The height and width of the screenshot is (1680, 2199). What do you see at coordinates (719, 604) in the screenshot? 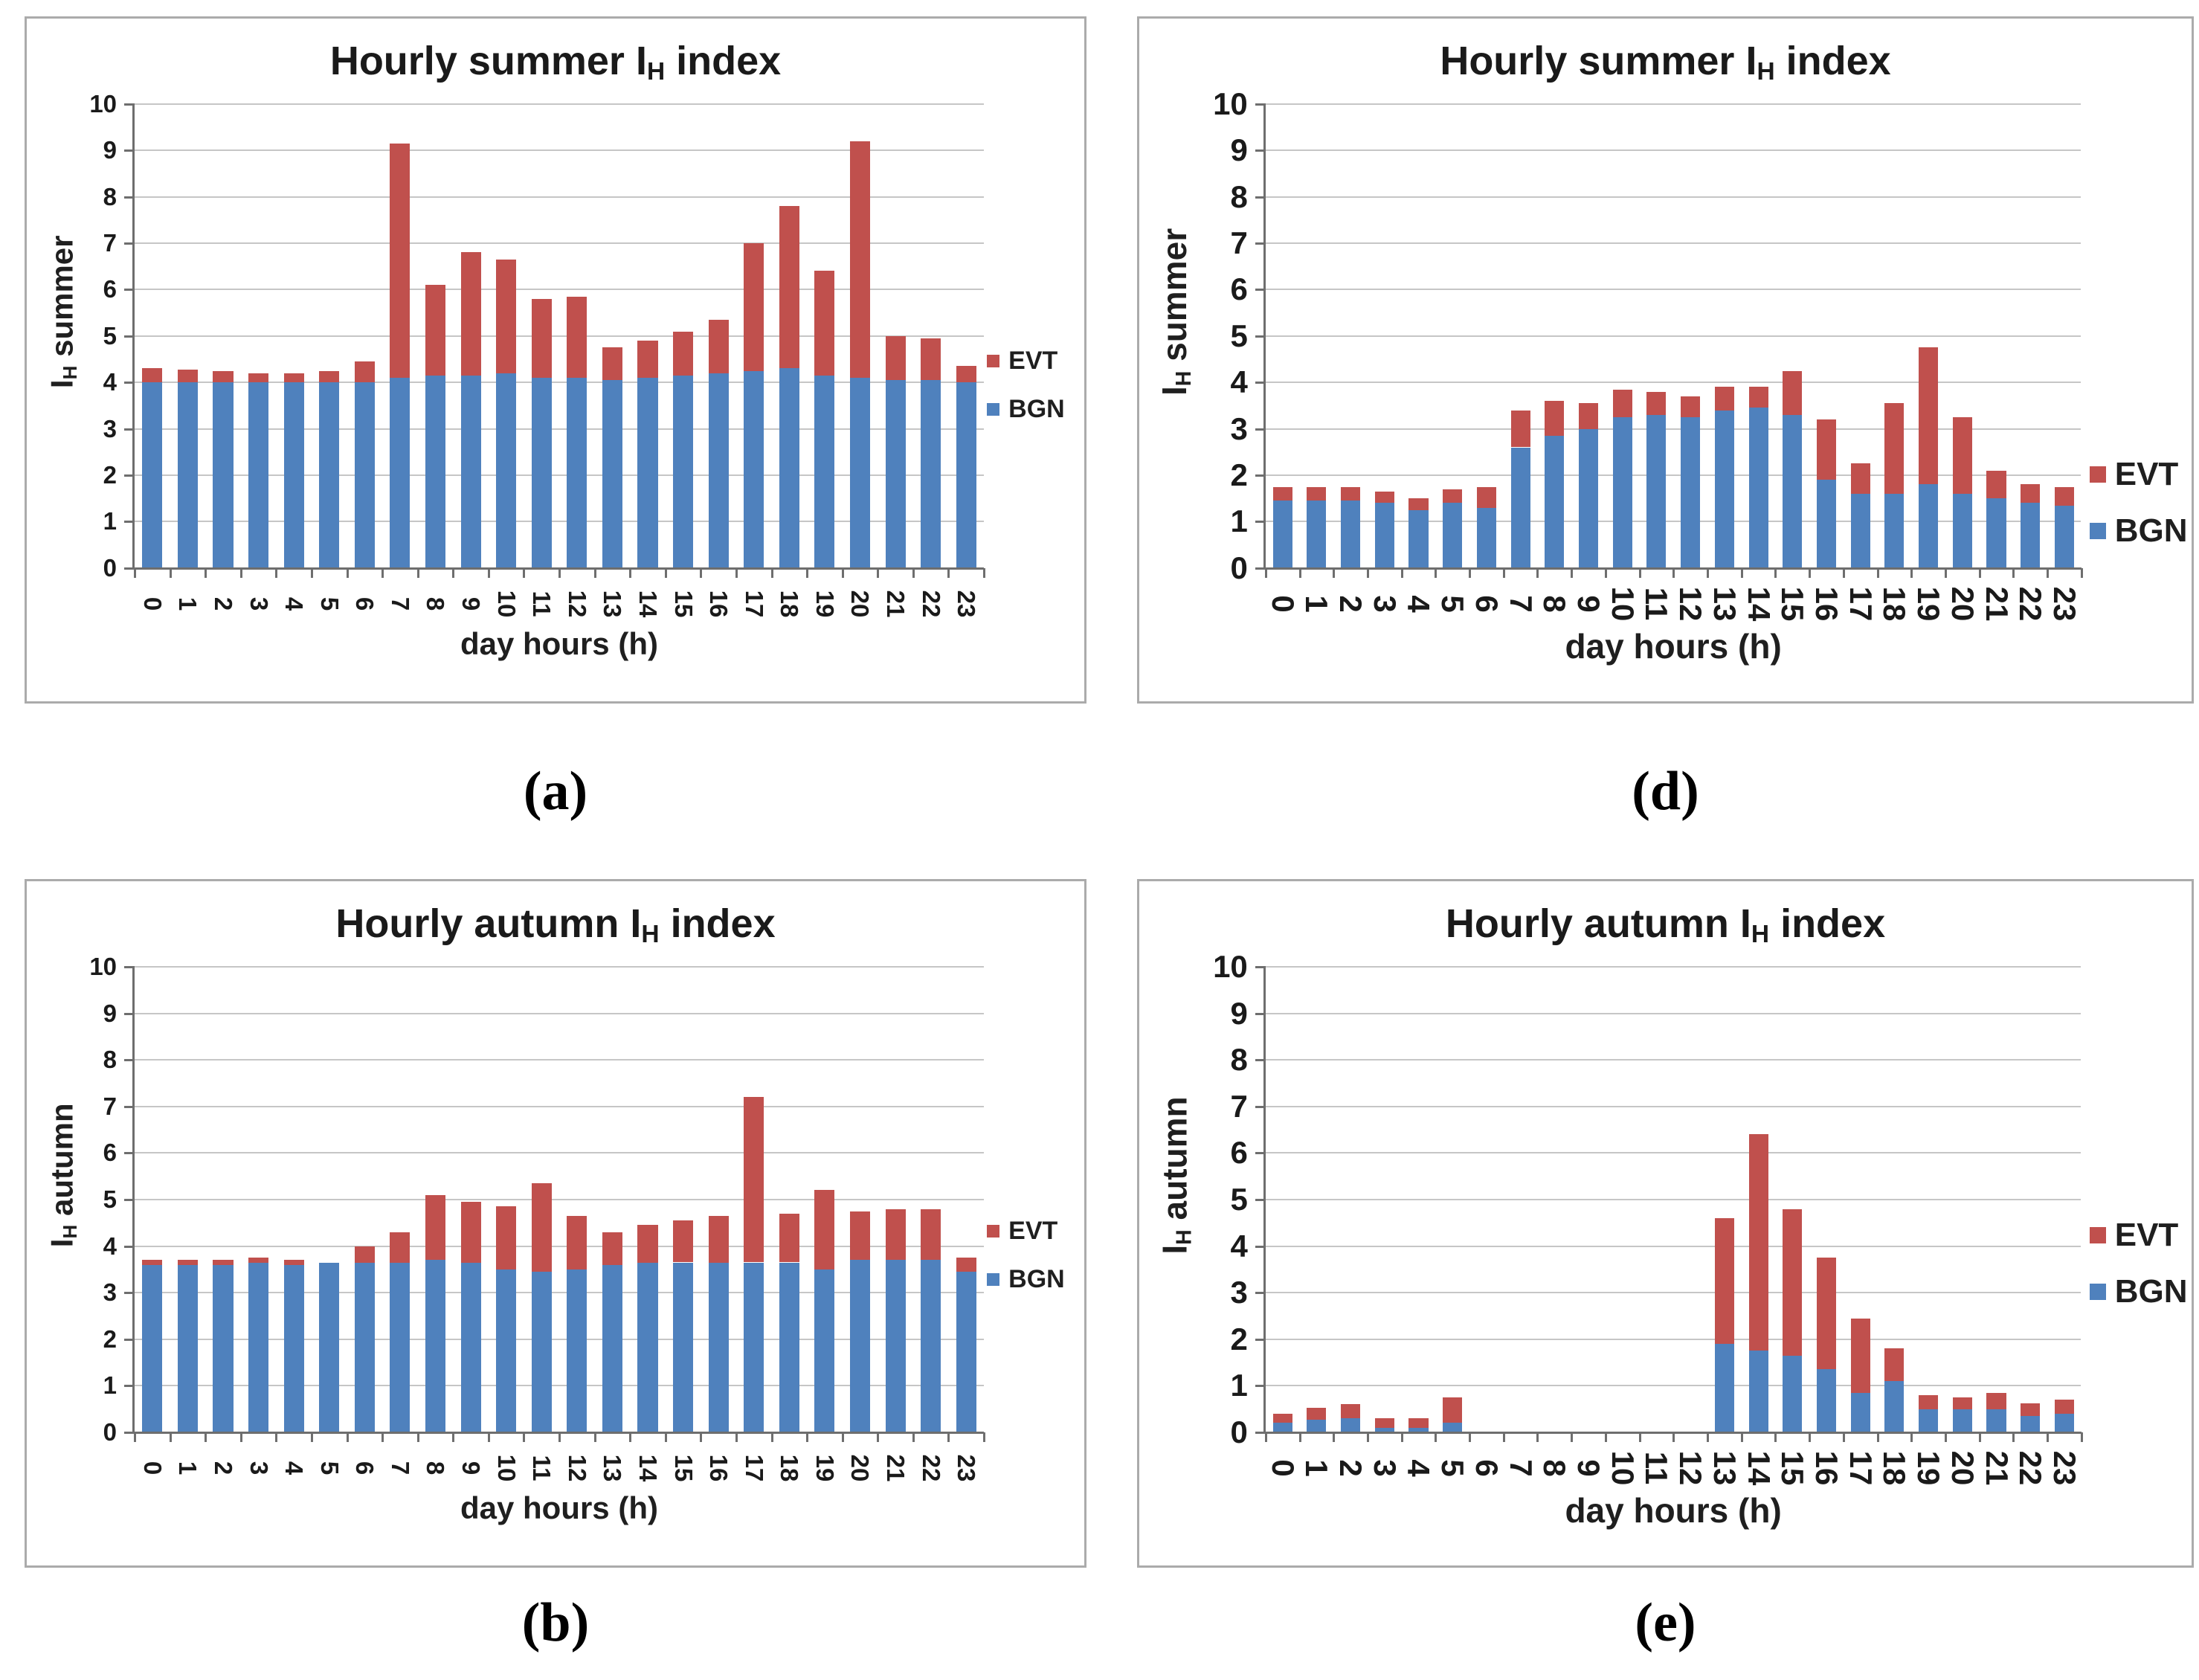
I see `x-tick-label: 16` at bounding box center [719, 604].